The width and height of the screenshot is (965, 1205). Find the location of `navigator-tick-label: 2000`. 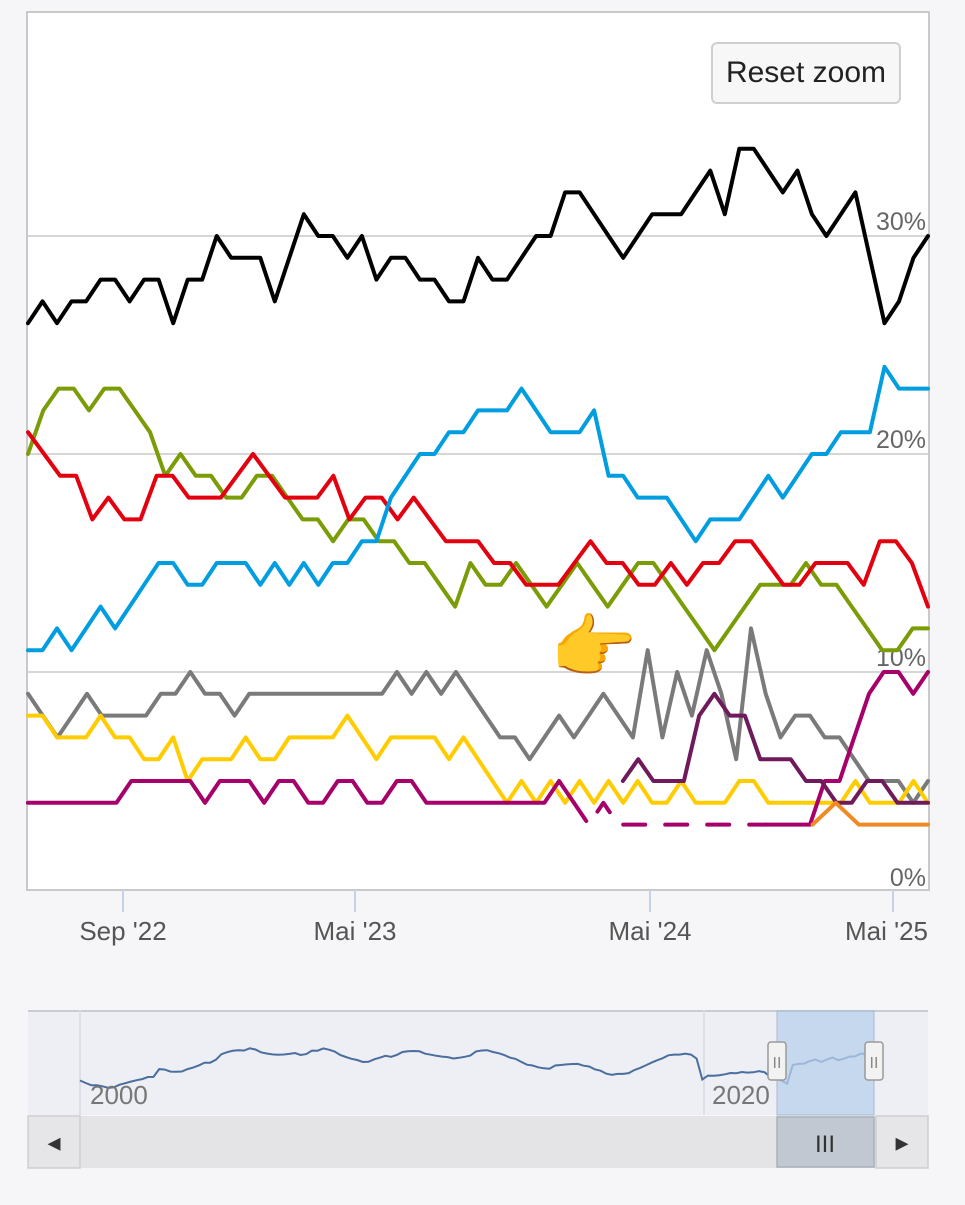

navigator-tick-label: 2000 is located at coordinates (119, 1095).